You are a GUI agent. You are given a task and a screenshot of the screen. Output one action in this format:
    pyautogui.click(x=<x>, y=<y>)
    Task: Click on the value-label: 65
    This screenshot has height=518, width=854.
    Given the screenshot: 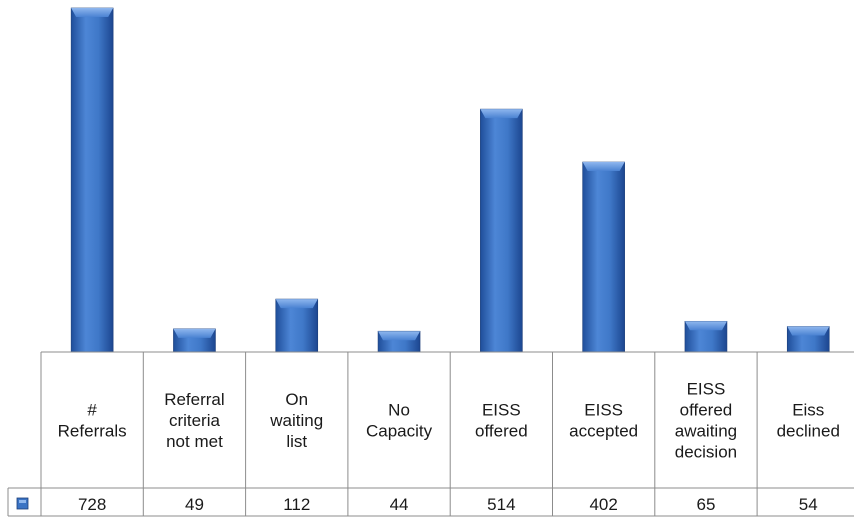 What is the action you would take?
    pyautogui.click(x=705, y=504)
    